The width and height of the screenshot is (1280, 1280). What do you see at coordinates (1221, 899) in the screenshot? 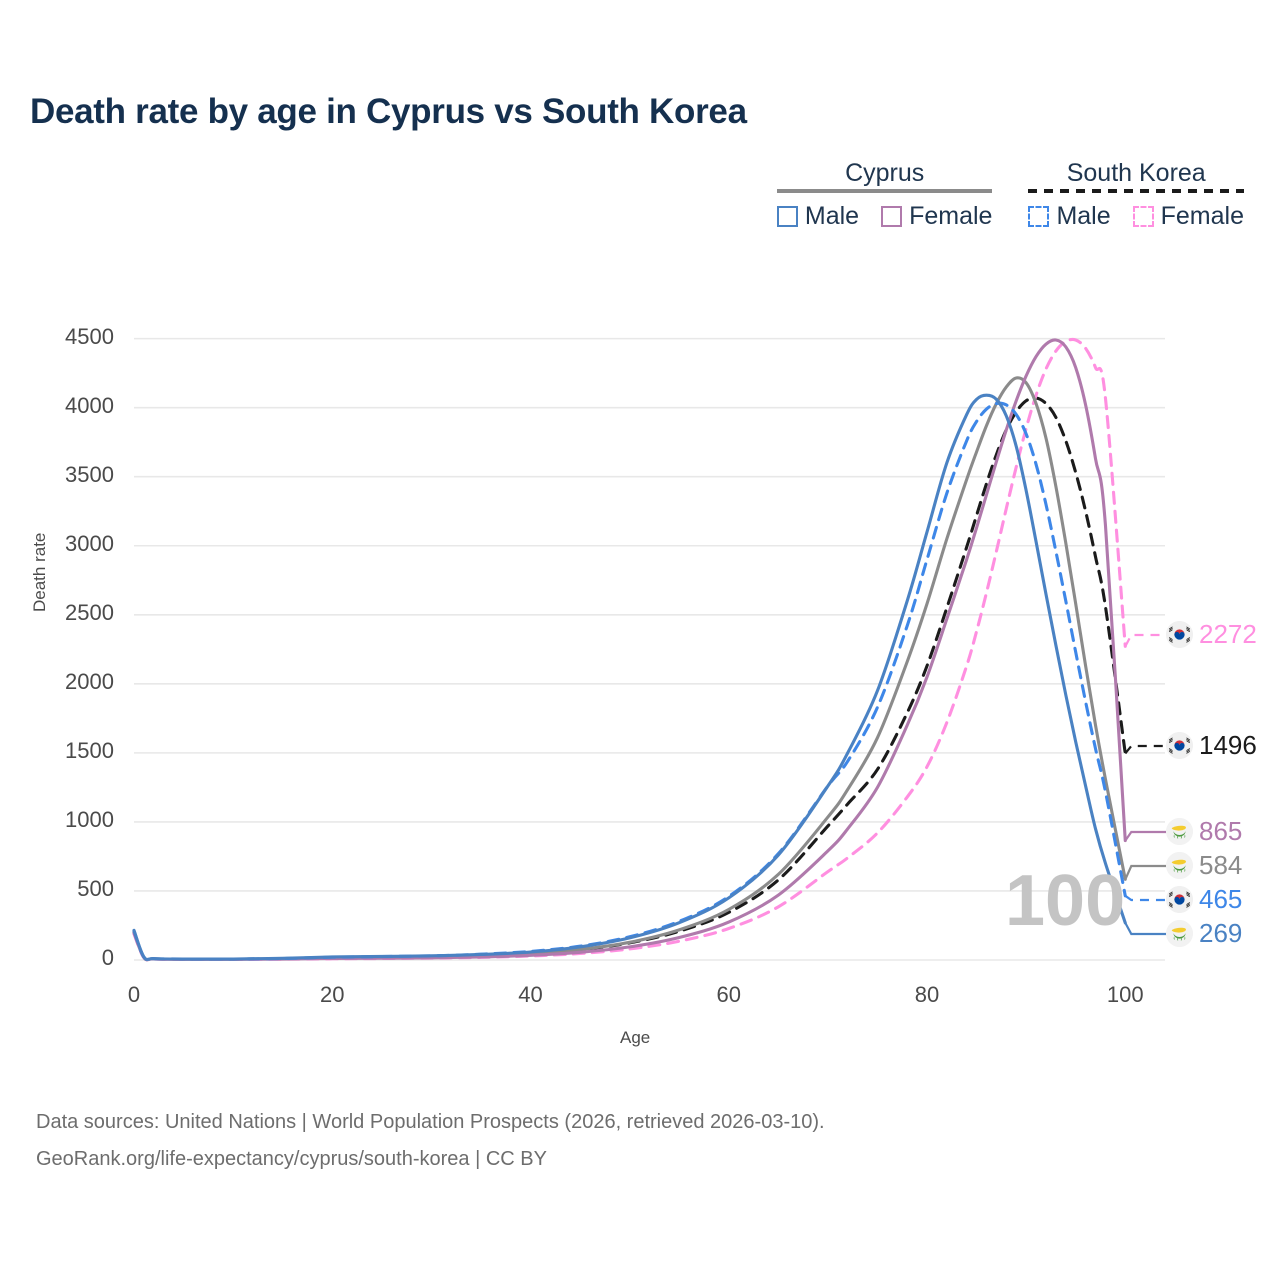
I see `end-label-value: 465` at bounding box center [1221, 899].